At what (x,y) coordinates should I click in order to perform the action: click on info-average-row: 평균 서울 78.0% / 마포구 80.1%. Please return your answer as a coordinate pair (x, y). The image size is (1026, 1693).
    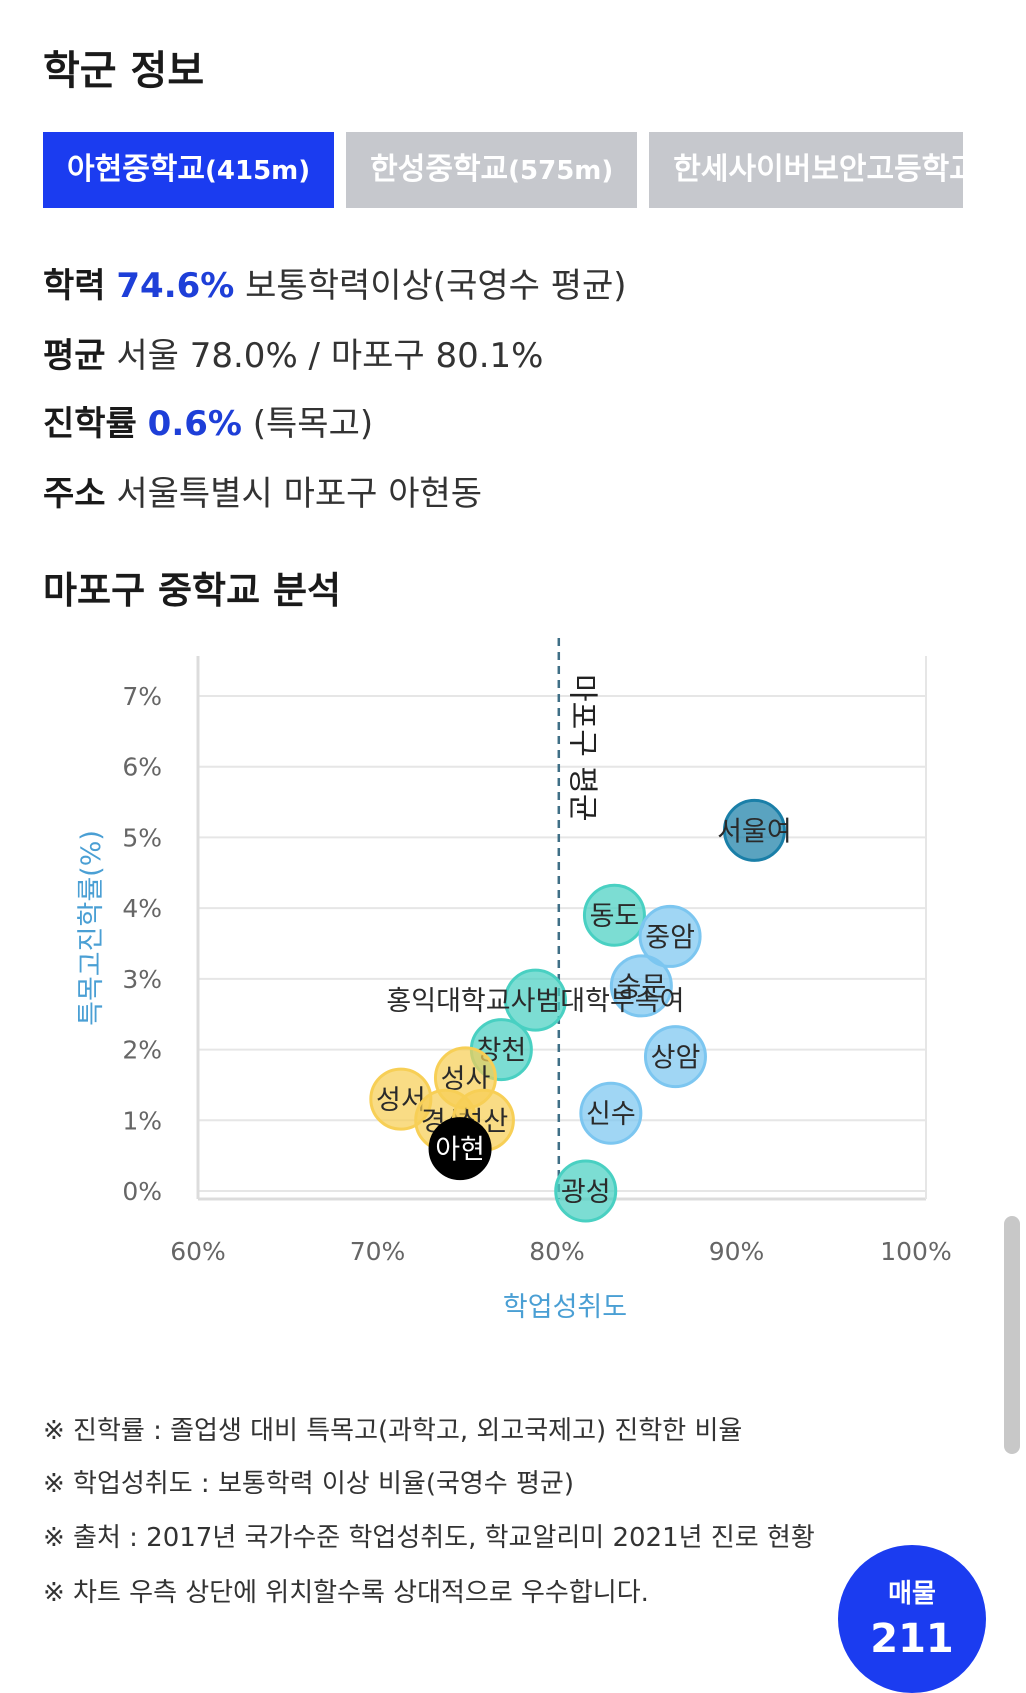
    Looking at the image, I should click on (293, 352).